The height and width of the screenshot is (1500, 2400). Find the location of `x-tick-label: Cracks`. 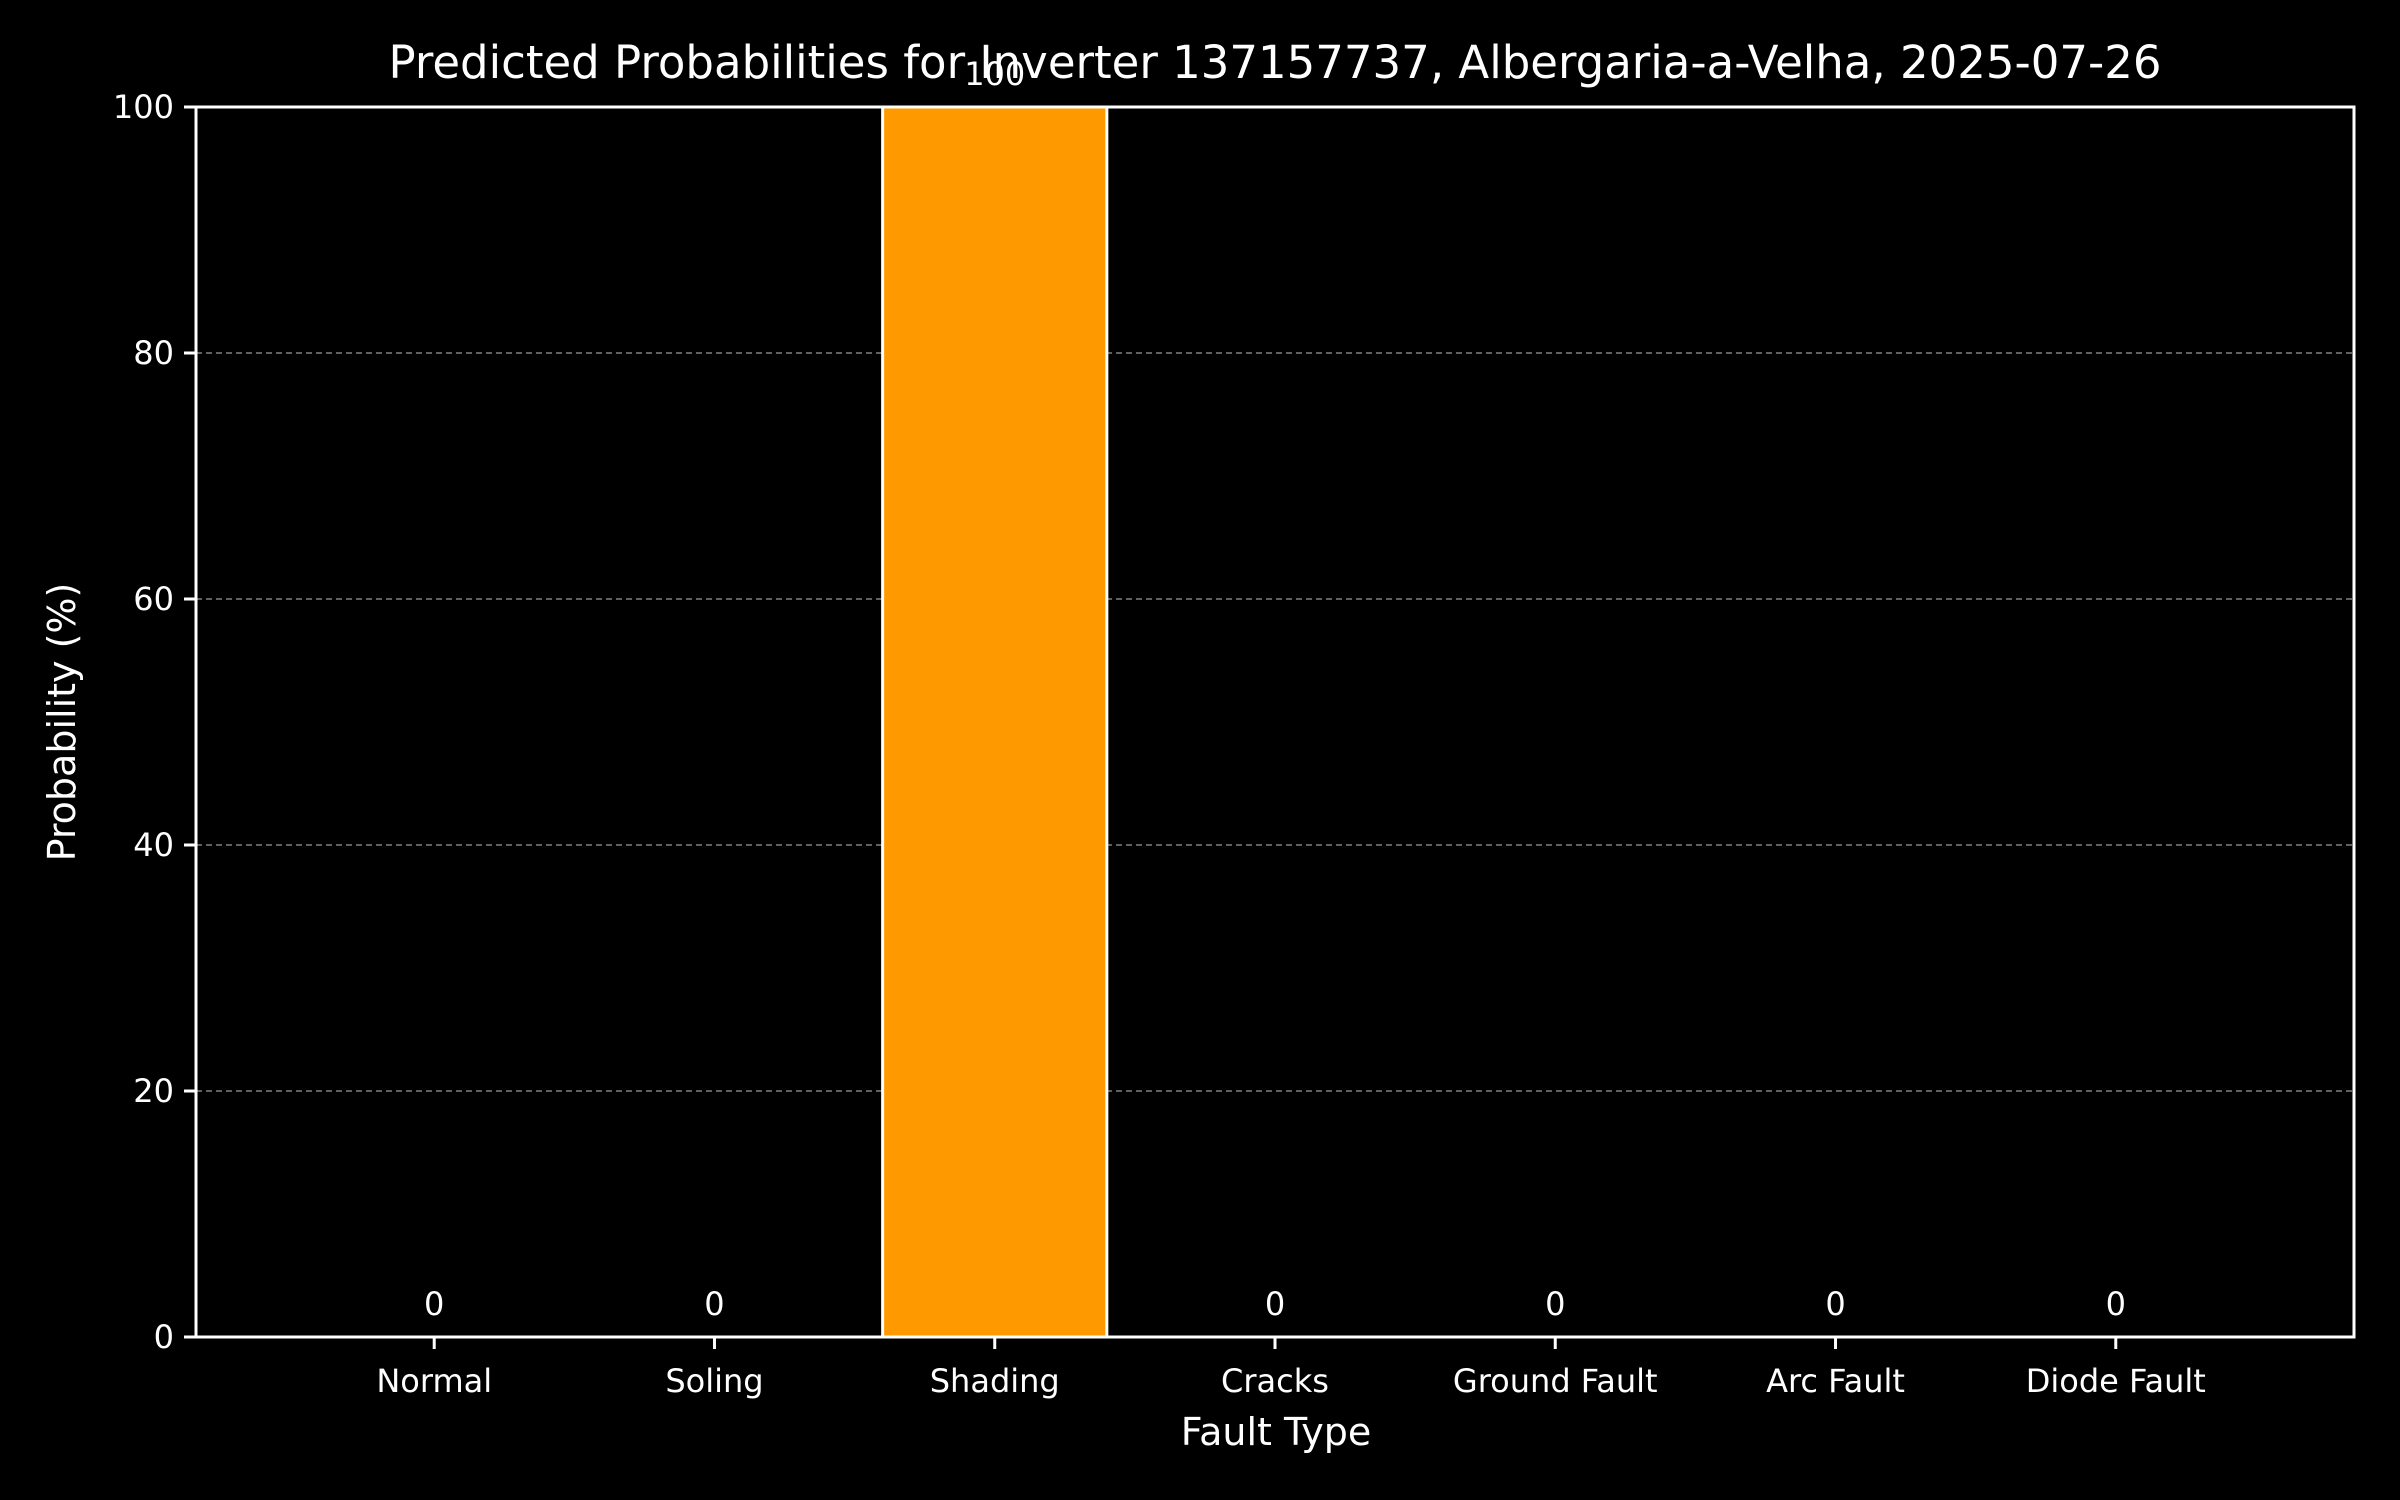

x-tick-label: Cracks is located at coordinates (1275, 1381).